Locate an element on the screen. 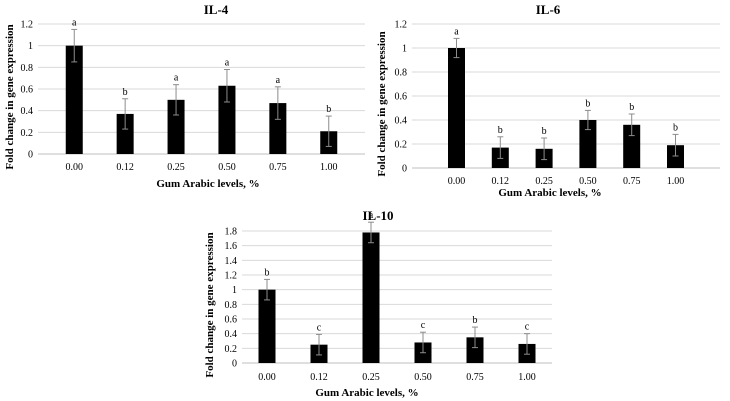 The width and height of the screenshot is (730, 401). y-tick-label: 1.6 is located at coordinates (231, 246).